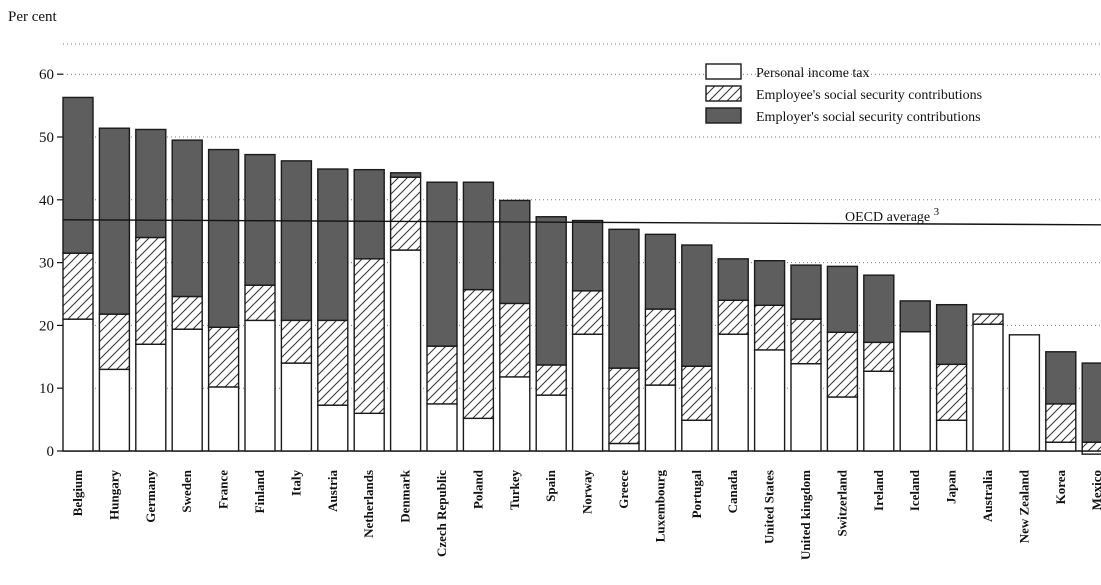  What do you see at coordinates (892, 215) in the screenshot?
I see `oecd-average-label: OECD average 3` at bounding box center [892, 215].